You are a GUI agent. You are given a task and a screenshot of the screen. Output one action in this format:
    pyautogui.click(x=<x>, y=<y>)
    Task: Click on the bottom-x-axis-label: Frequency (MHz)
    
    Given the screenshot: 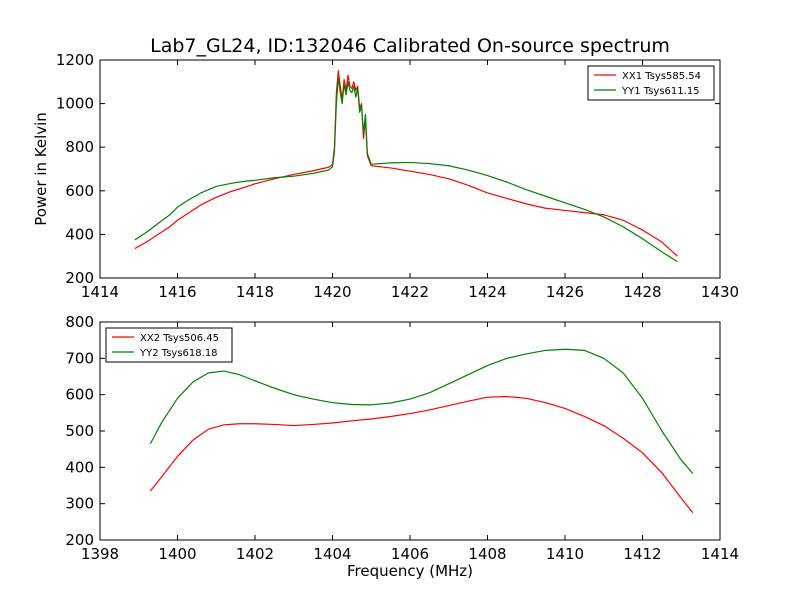 What is the action you would take?
    pyautogui.click(x=410, y=571)
    